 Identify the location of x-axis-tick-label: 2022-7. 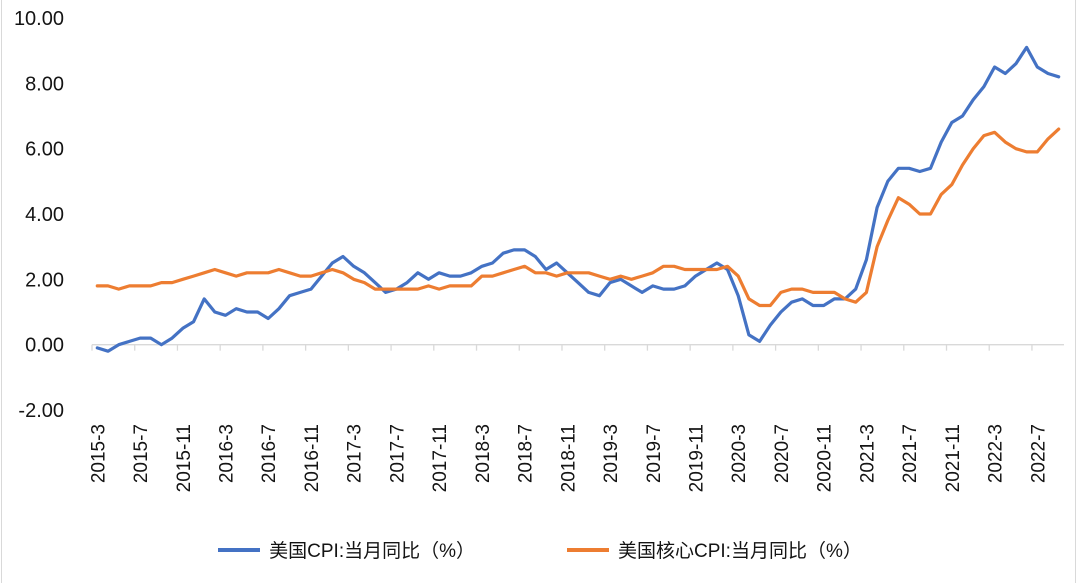
(1038, 453).